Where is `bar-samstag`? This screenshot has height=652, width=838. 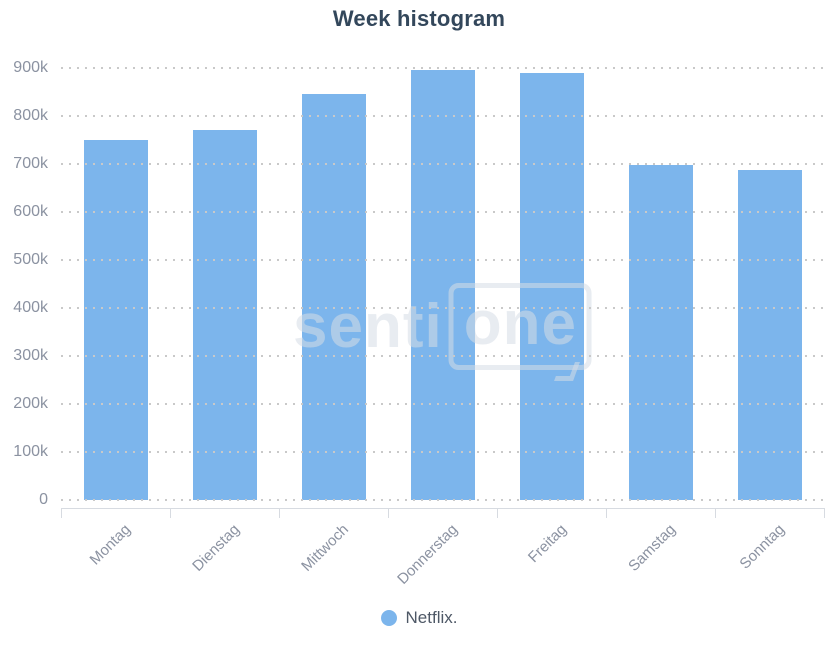
bar-samstag is located at coordinates (660, 332).